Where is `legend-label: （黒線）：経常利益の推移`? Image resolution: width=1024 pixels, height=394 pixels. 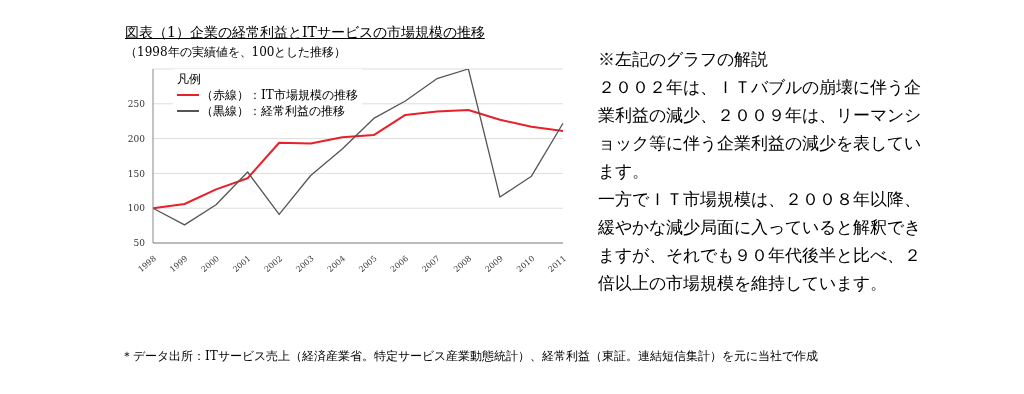
legend-label: （黒線）：経常利益の推移 is located at coordinates (273, 111).